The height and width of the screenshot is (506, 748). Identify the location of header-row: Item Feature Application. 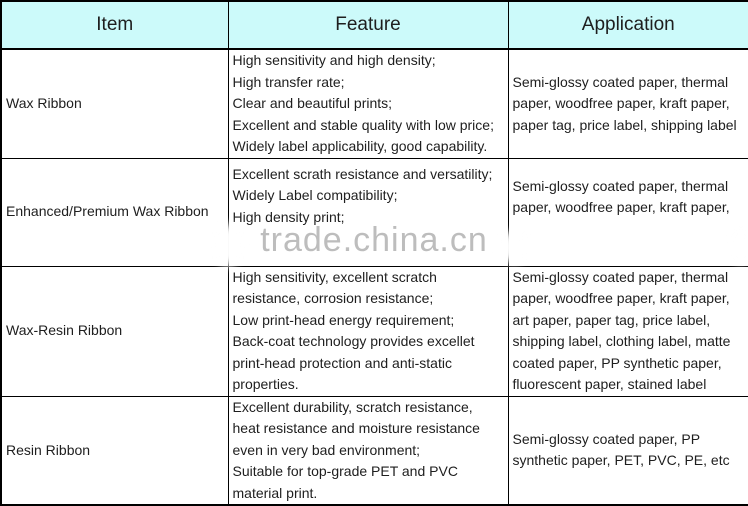
(374, 25).